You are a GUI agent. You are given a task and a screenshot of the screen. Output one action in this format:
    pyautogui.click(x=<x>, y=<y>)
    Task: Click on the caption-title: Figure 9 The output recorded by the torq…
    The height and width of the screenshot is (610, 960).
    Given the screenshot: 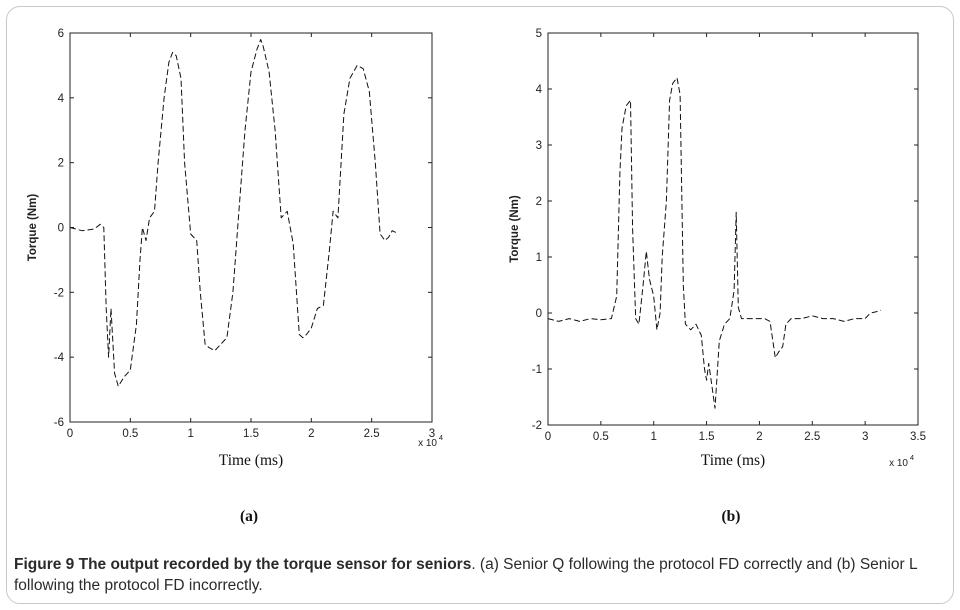 What is the action you would take?
    pyautogui.click(x=243, y=564)
    